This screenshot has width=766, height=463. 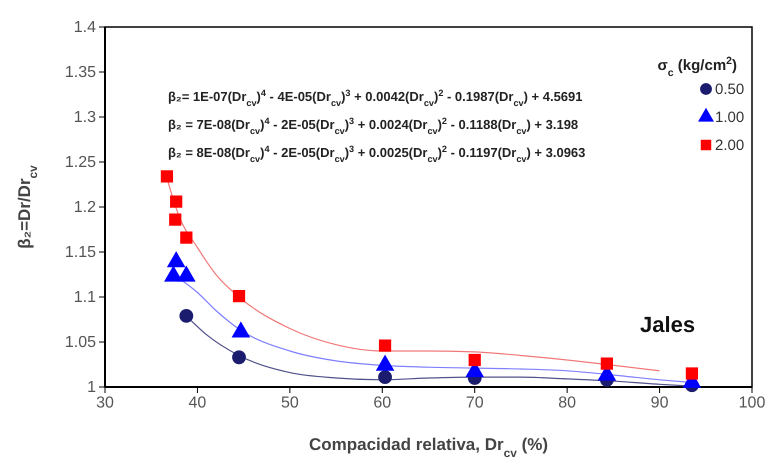 I want to click on y-tick-label: 1.35, so click(x=80, y=73).